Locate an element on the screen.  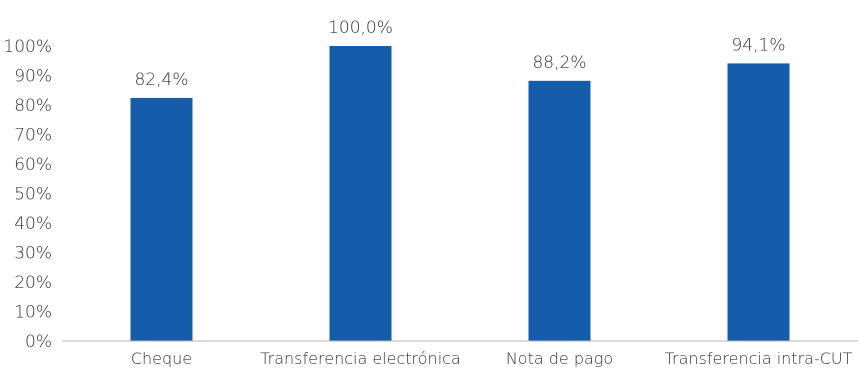
y-tick-label: 40% is located at coordinates (33, 224).